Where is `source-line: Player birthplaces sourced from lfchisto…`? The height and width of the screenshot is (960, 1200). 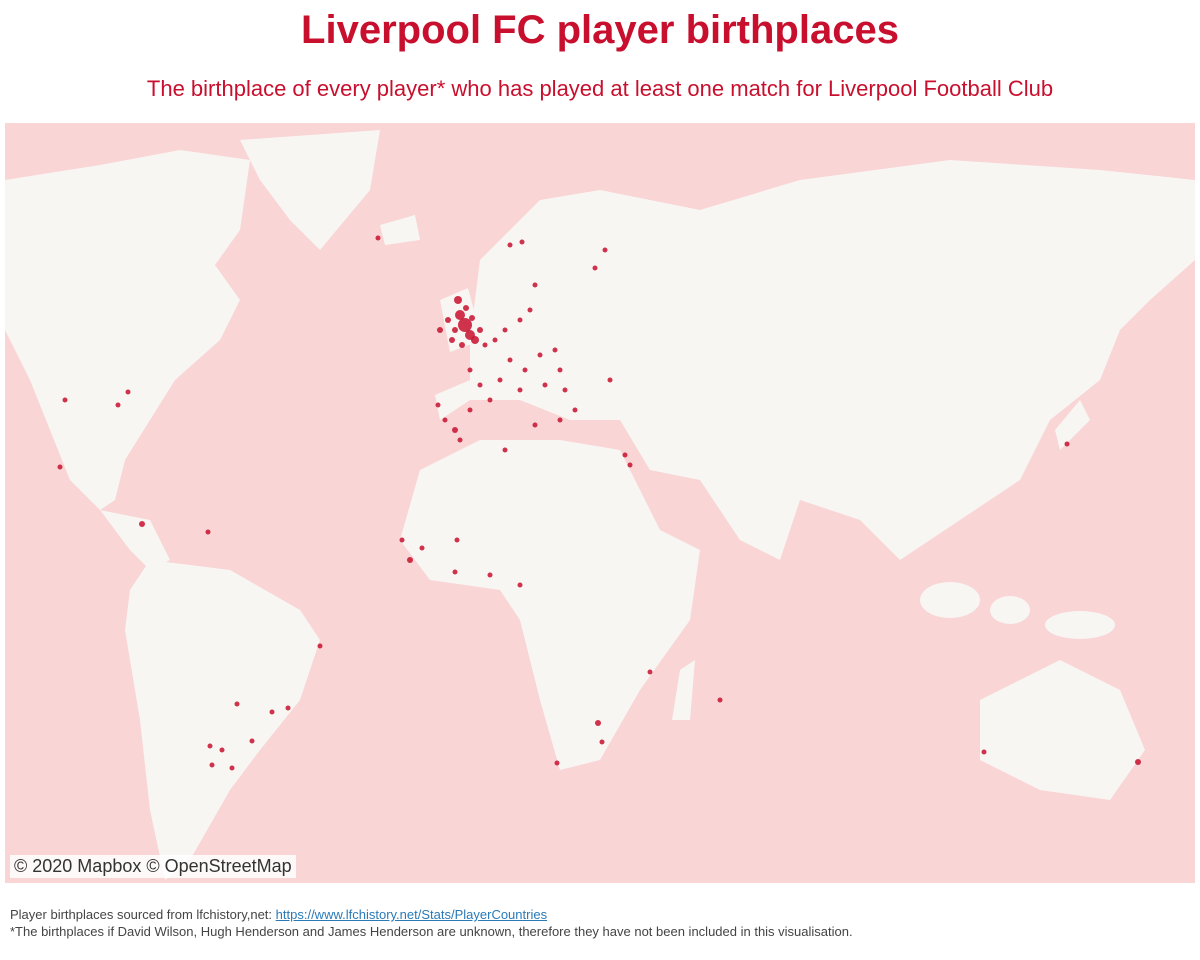 source-line: Player birthplaces sourced from lfchisto… is located at coordinates (431, 914).